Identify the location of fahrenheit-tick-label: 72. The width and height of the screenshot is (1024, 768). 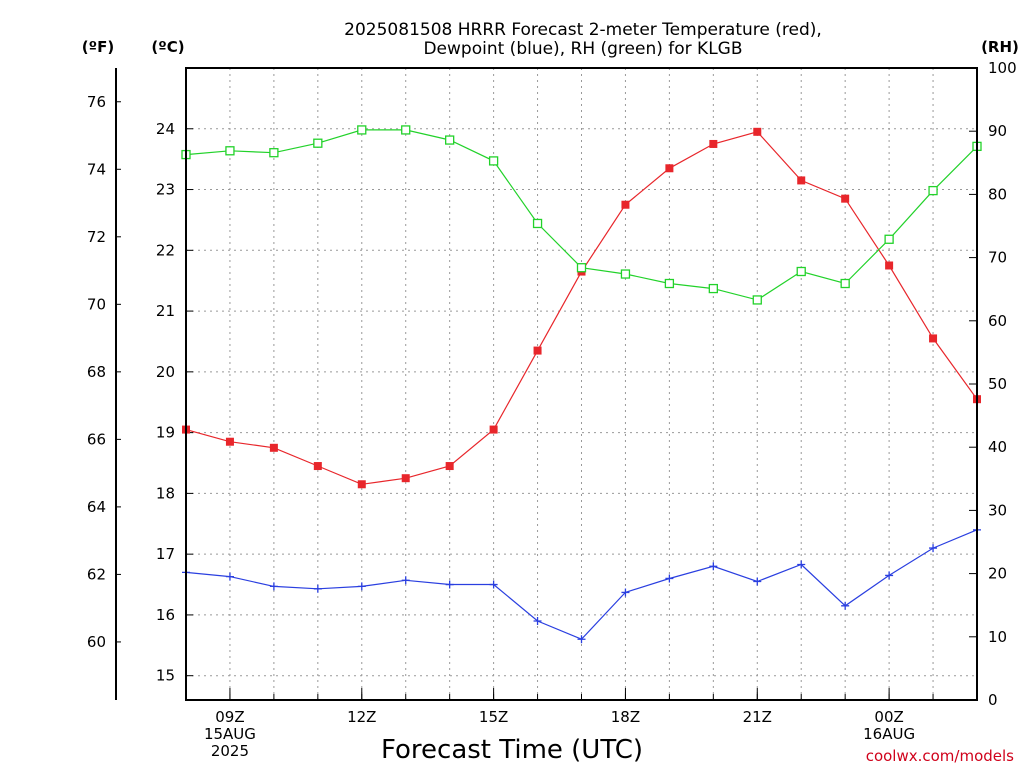
(96, 237).